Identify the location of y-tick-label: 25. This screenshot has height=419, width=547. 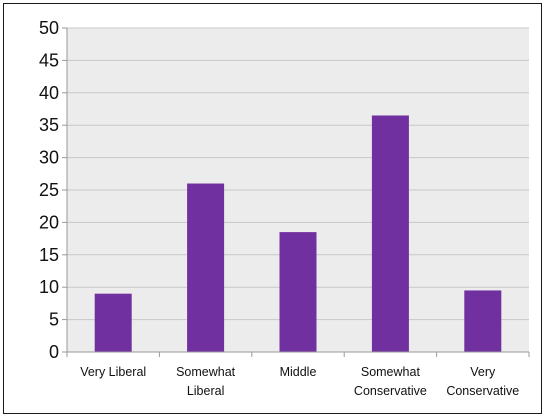
(49, 190).